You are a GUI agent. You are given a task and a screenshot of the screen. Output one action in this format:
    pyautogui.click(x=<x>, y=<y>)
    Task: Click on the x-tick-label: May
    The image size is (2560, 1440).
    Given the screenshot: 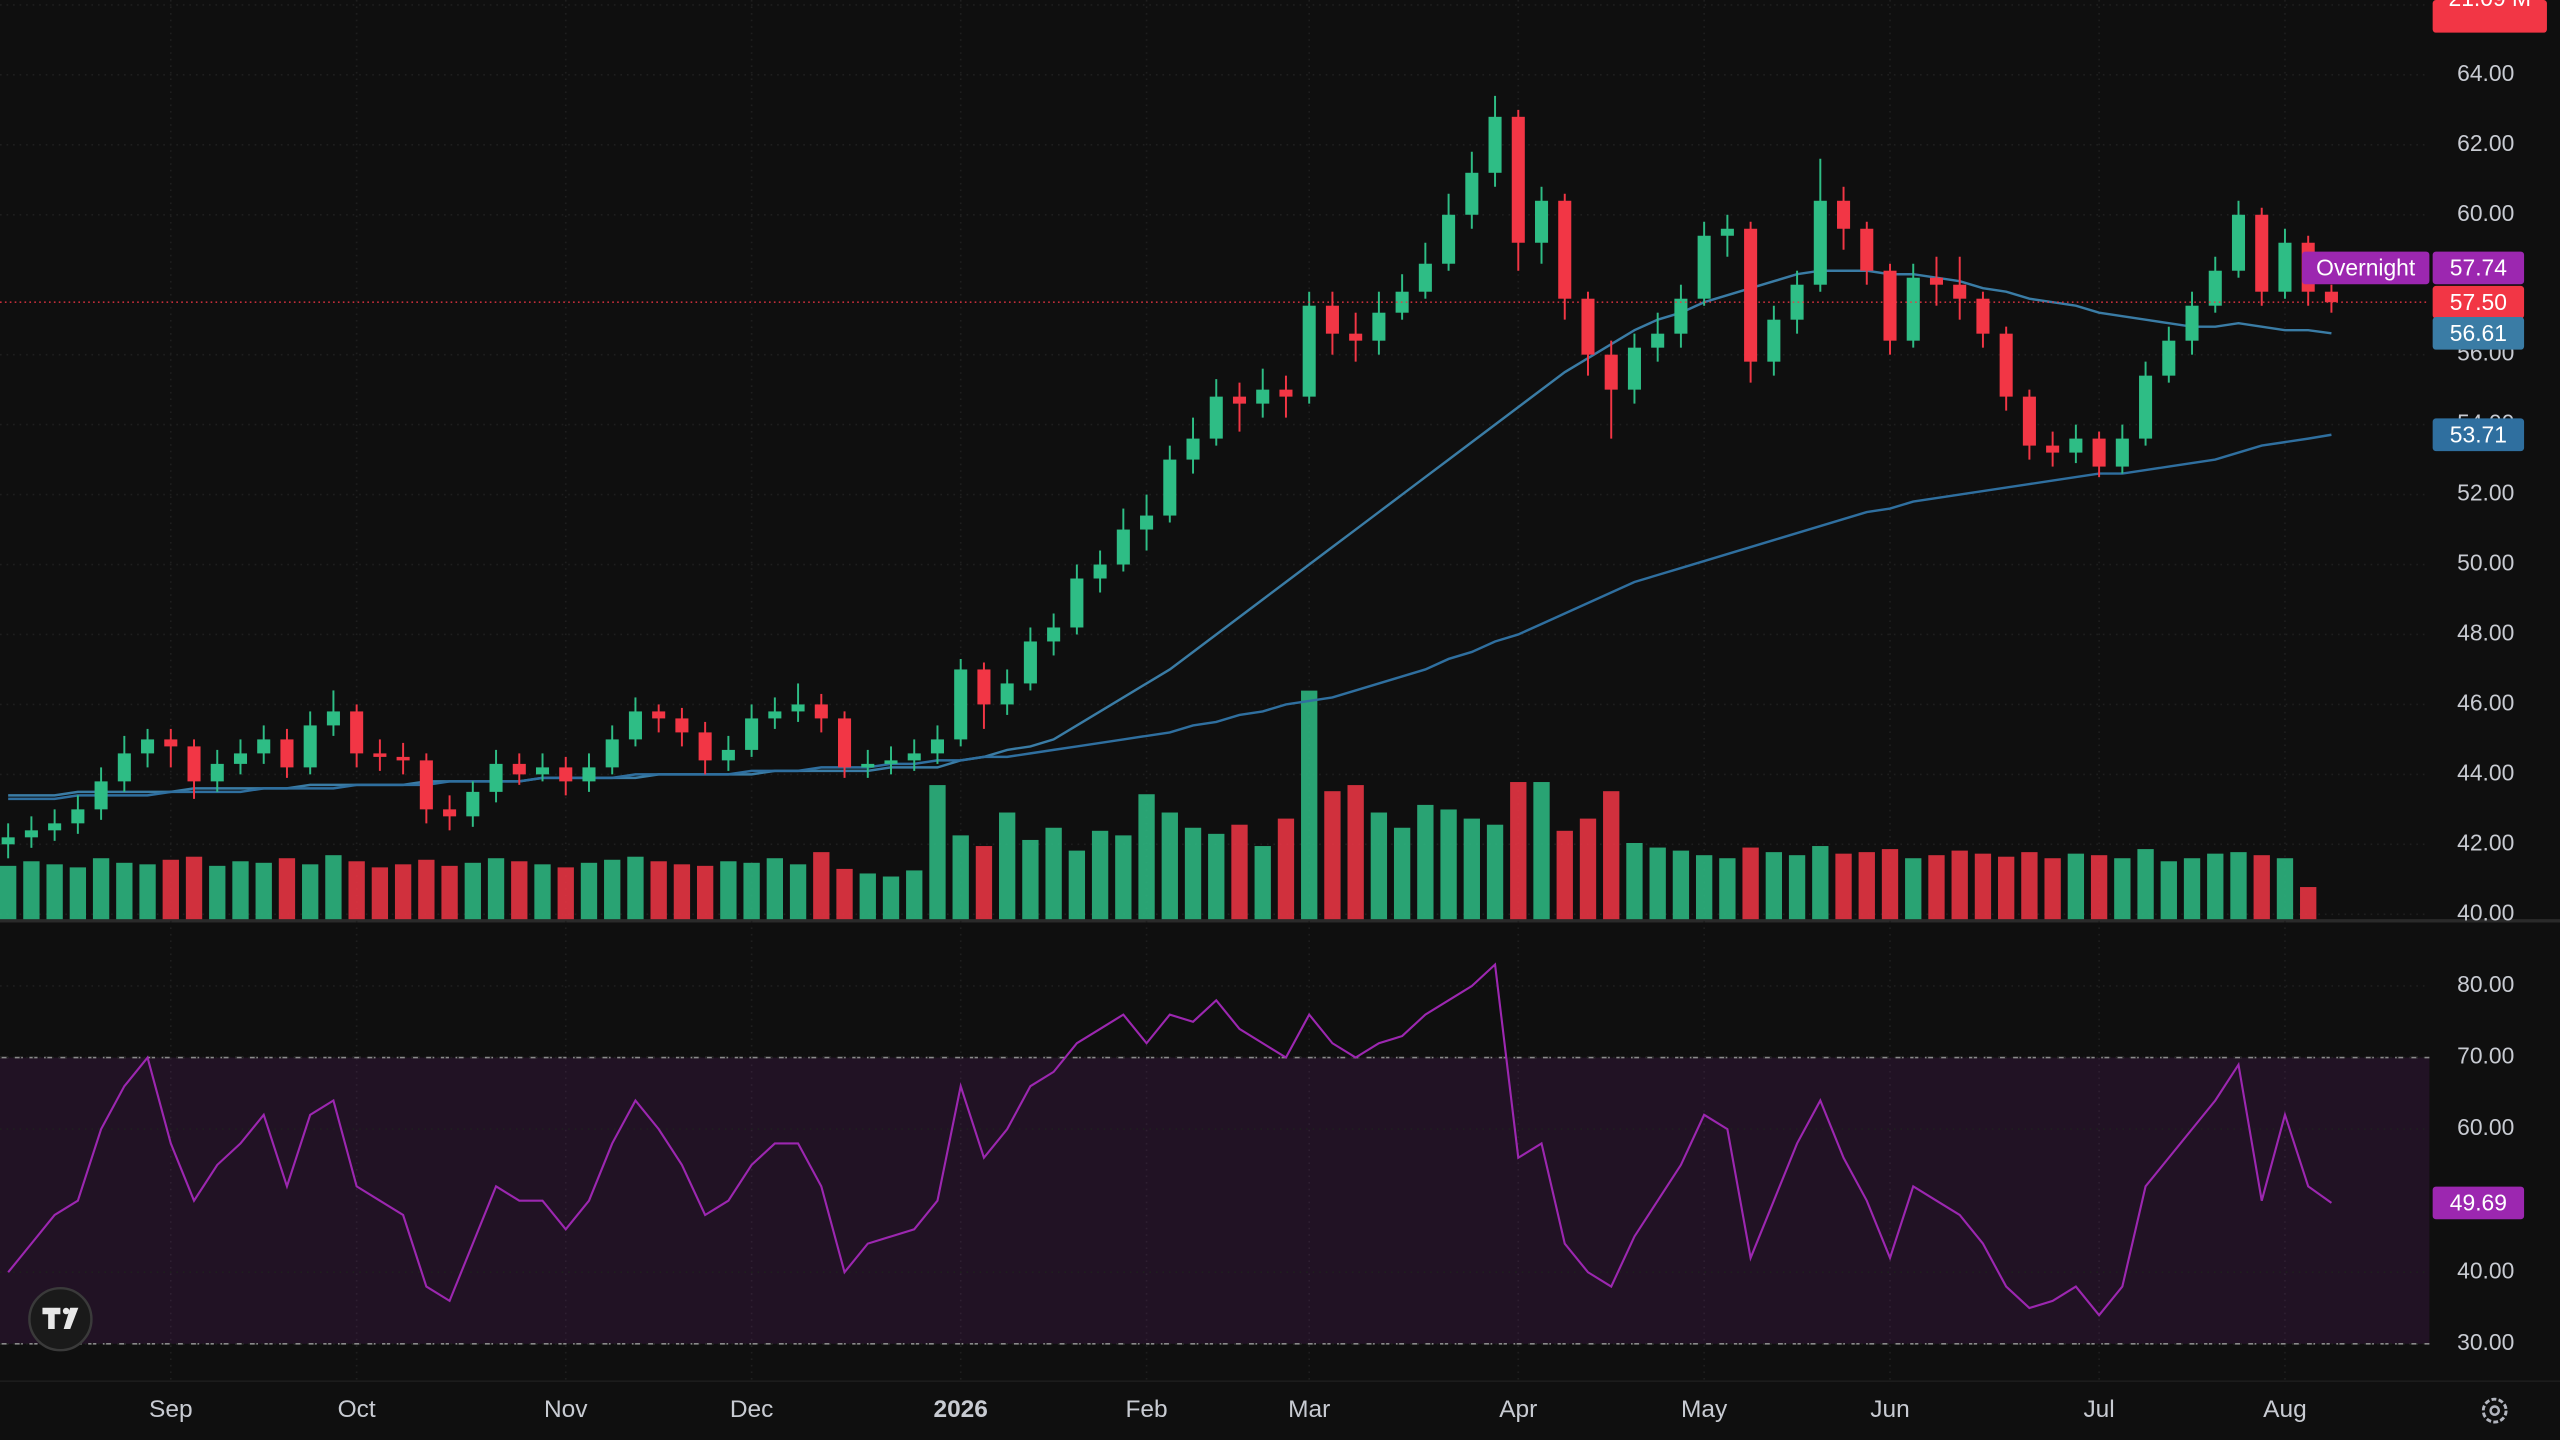 What is the action you would take?
    pyautogui.click(x=1704, y=1409)
    